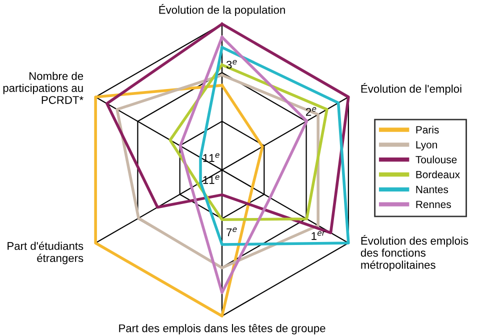 Image resolution: width=480 pixels, height=336 pixels. Describe the element at coordinates (411, 89) in the screenshot. I see `spoke-label: Évolution de l'emploi` at that location.